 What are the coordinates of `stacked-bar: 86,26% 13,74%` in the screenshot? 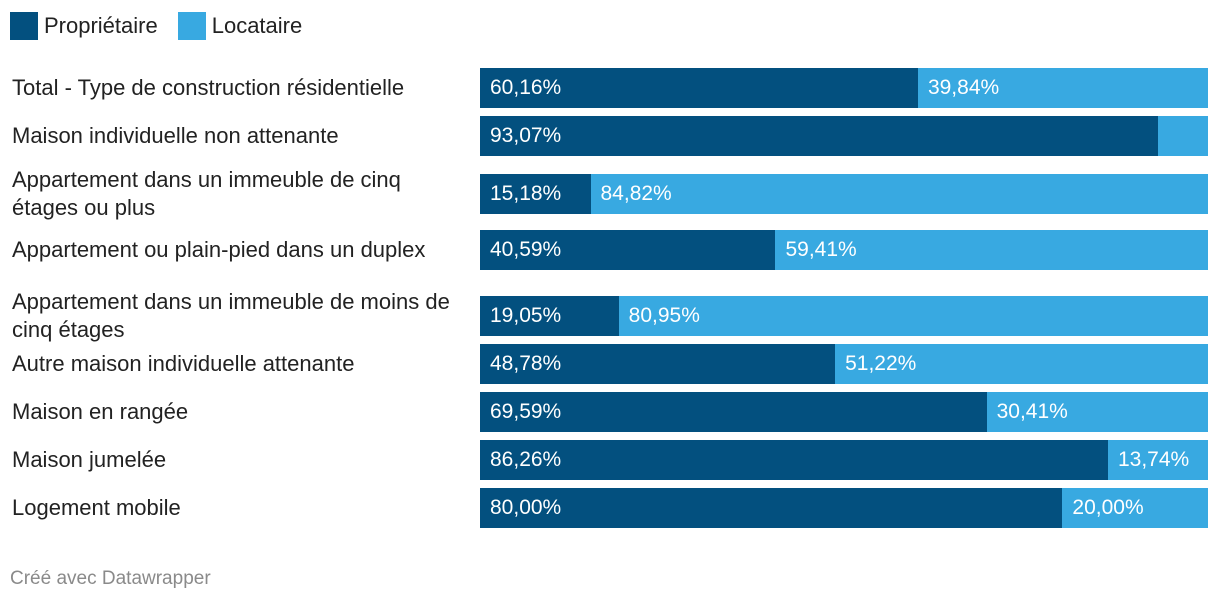 It's located at (844, 460).